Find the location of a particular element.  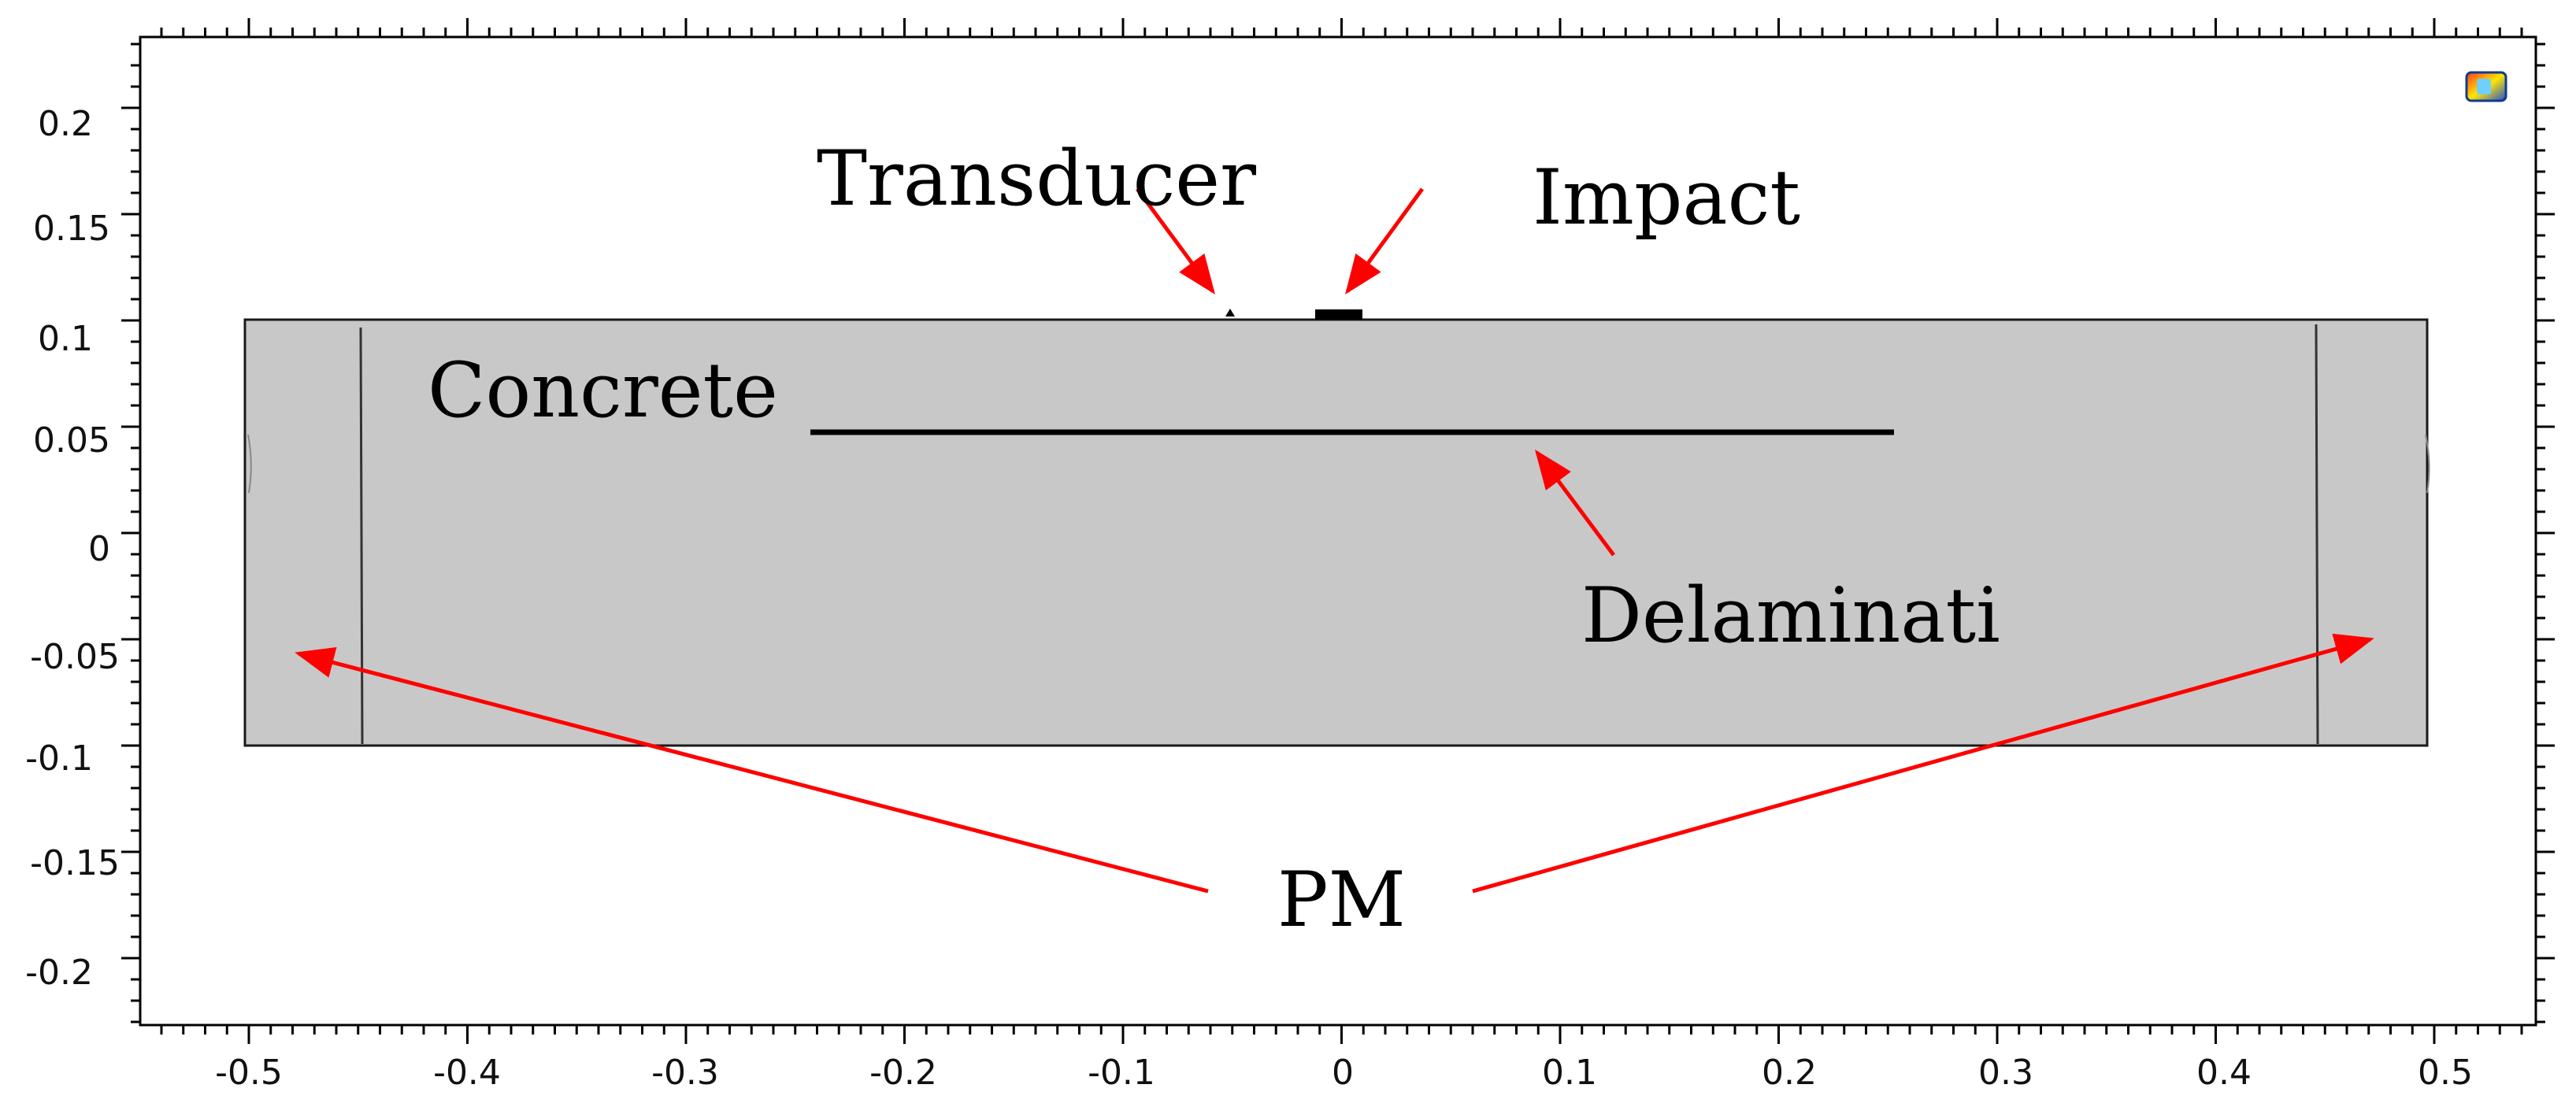

x-tick-label: 0 is located at coordinates (1343, 1073).